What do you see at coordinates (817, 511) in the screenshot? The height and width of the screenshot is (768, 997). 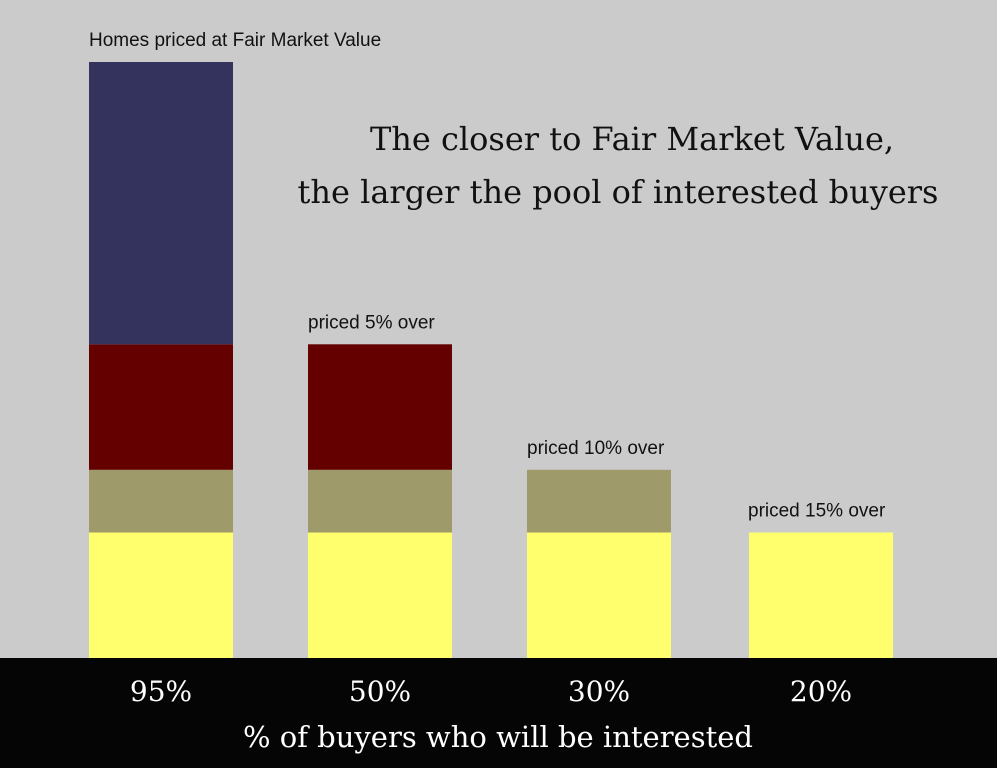 I see `bar-label-4: priced 15% over` at bounding box center [817, 511].